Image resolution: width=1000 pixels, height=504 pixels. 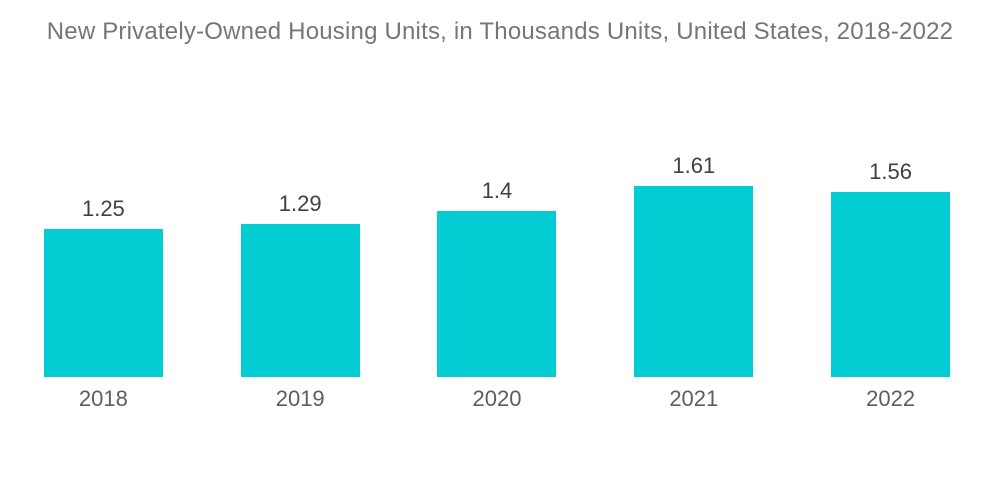 I want to click on bar-area: 1.56, so click(x=891, y=257).